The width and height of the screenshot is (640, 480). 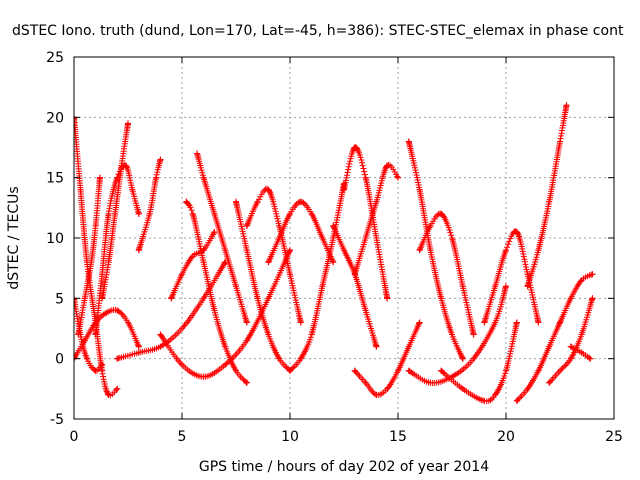 What do you see at coordinates (117, 250) in the screenshot?
I see `series-arc2` at bounding box center [117, 250].